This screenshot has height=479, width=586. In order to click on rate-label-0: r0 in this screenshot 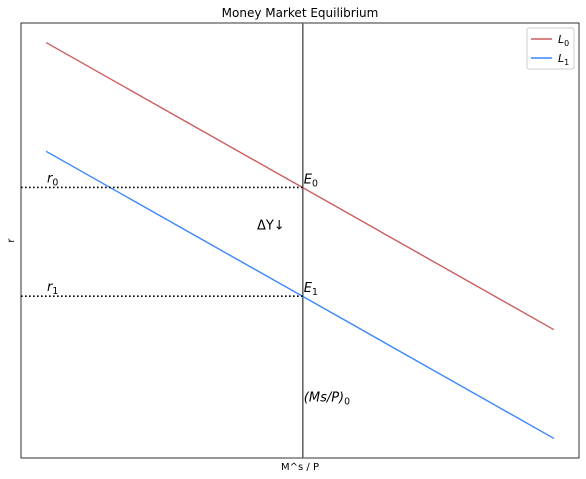, I will do `click(52, 179)`.